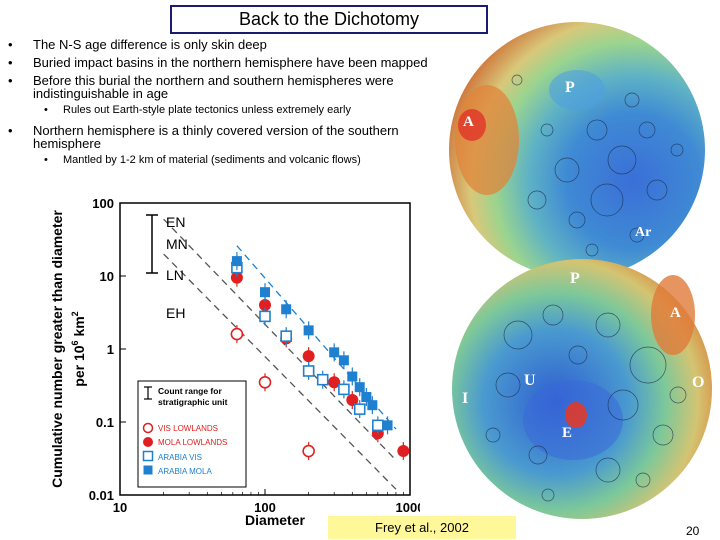 The height and width of the screenshot is (540, 720). I want to click on legend-entry: ARABIA VIS, so click(180, 457).